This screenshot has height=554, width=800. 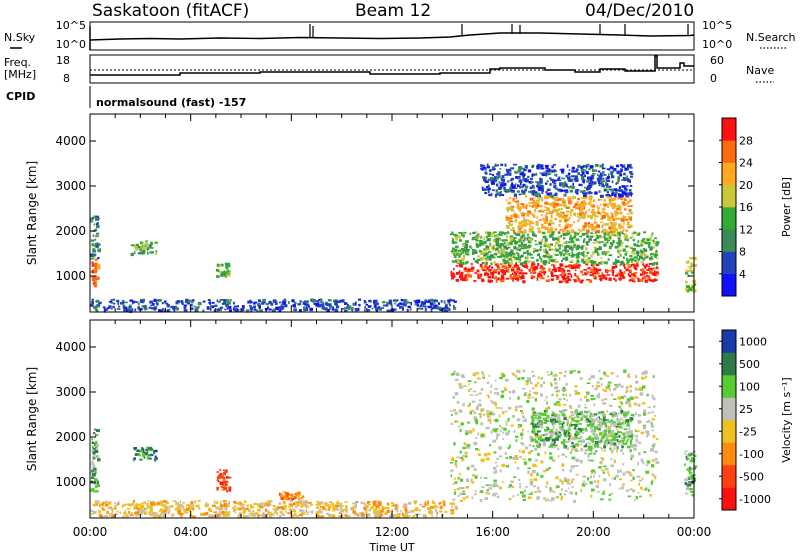 I want to click on date-title: 04/Dec/2010, so click(x=639, y=11).